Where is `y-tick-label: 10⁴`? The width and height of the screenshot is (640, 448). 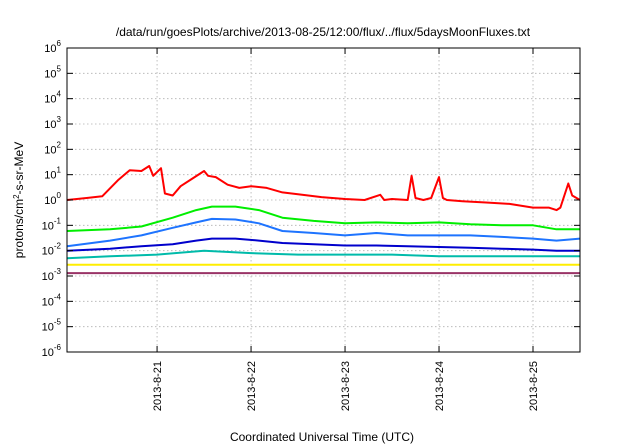
y-tick-label: 10⁴ is located at coordinates (52, 98).